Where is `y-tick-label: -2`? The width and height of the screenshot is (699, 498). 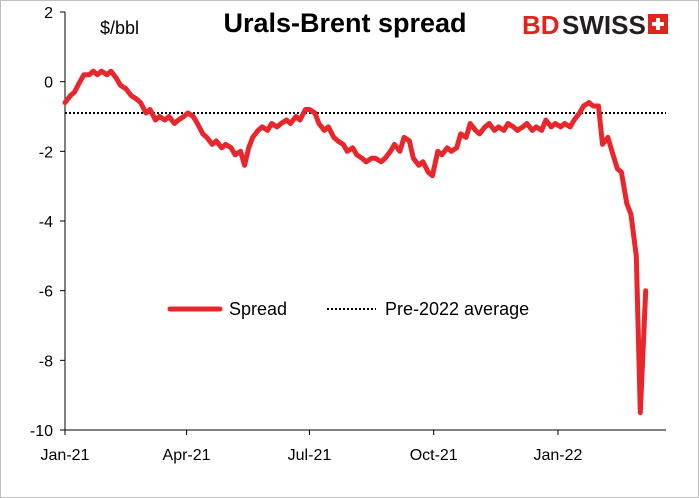 y-tick-label: -2 is located at coordinates (46, 152).